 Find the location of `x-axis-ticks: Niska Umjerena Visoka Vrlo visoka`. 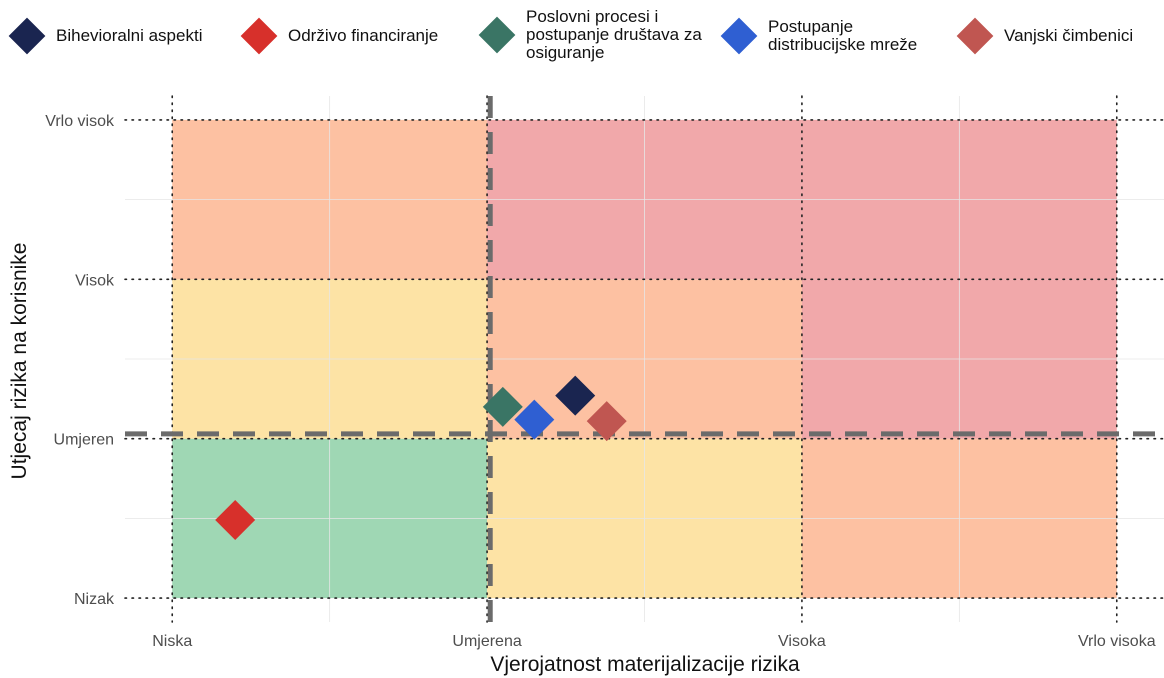

x-axis-ticks: Niska Umjerena Visoka Vrlo visoka is located at coordinates (653, 641).